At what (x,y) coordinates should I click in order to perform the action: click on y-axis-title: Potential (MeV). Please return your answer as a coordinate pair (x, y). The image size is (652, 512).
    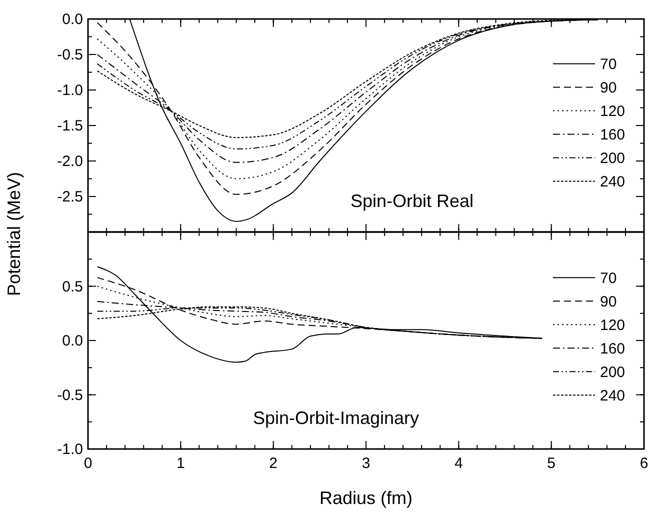
    Looking at the image, I should click on (14, 234).